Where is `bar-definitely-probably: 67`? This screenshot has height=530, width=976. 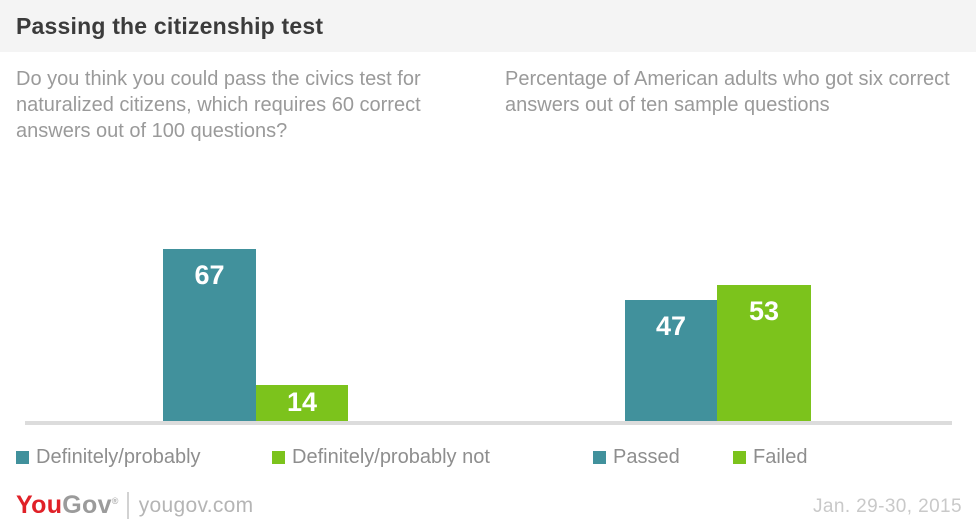
bar-definitely-probably: 67 is located at coordinates (209, 335).